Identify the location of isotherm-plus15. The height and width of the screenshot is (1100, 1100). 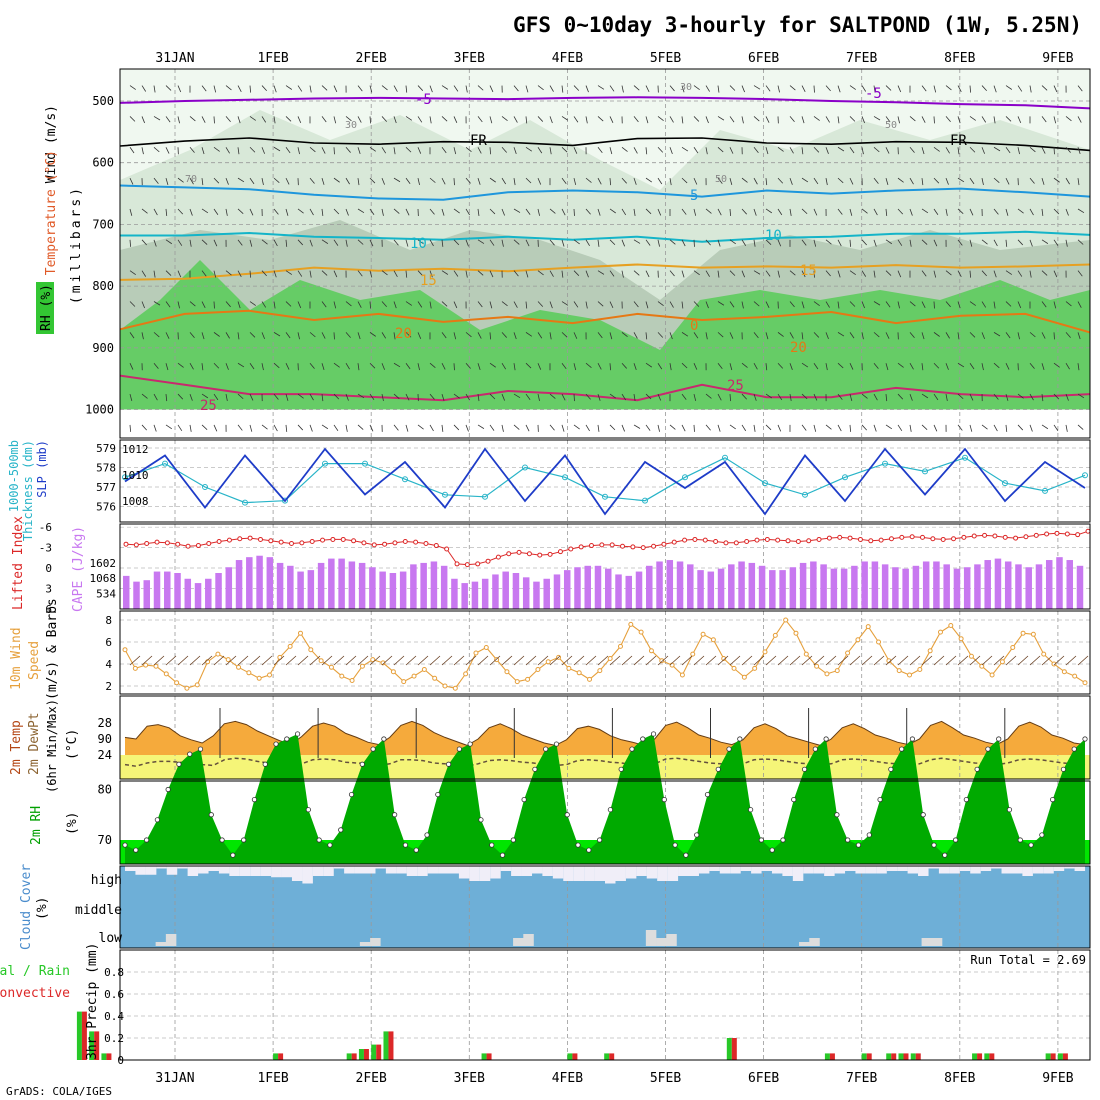
(605, 272).